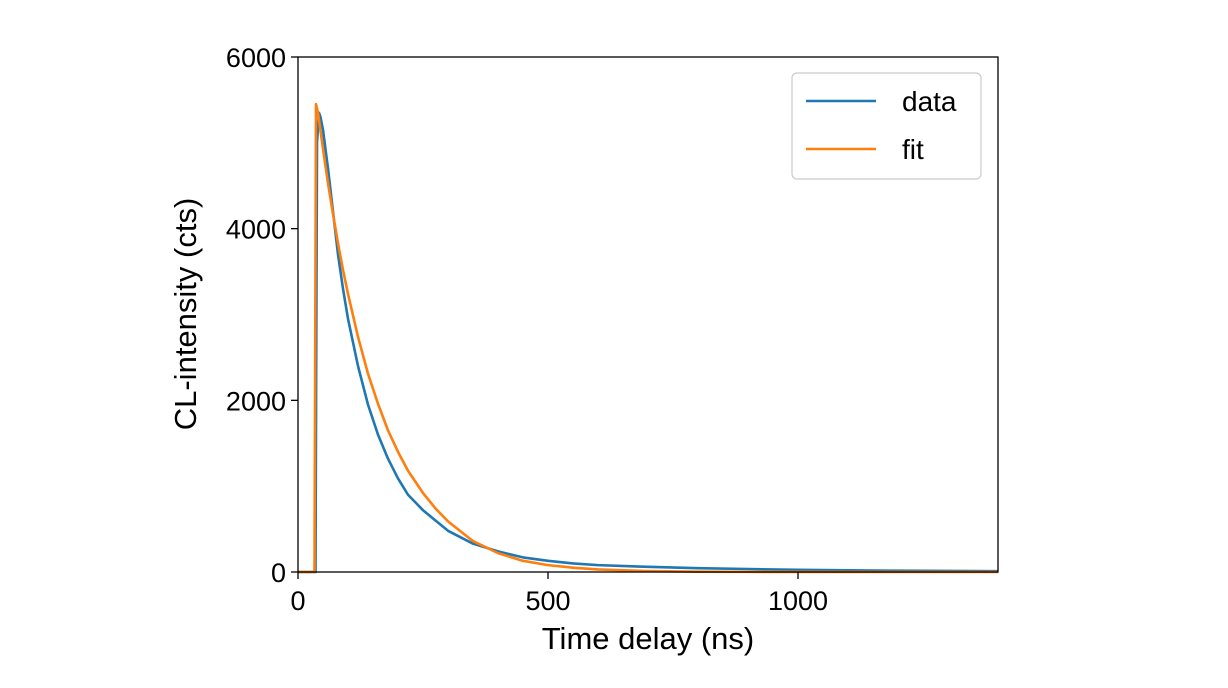  Describe the element at coordinates (256, 401) in the screenshot. I see `y-tick-label: 2000` at that location.